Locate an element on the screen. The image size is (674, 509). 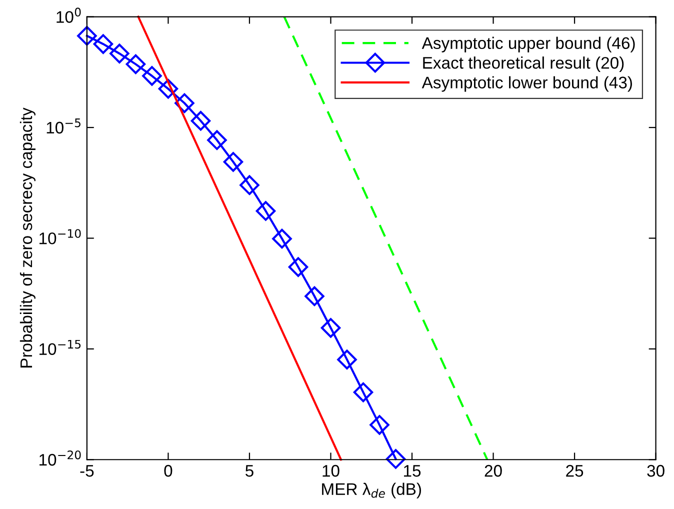
legend-label: Asymptotic lower bound (43) is located at coordinates (527, 84).